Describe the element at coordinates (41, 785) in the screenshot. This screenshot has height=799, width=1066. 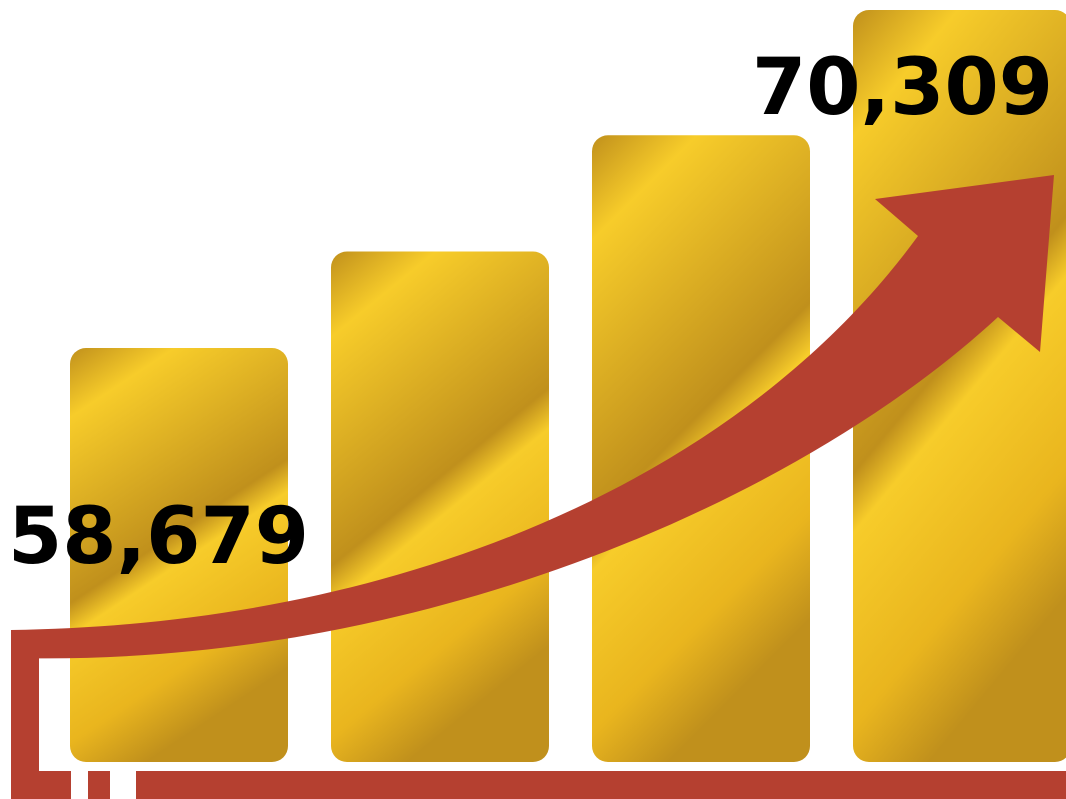
I see `axis-baseline-left` at that location.